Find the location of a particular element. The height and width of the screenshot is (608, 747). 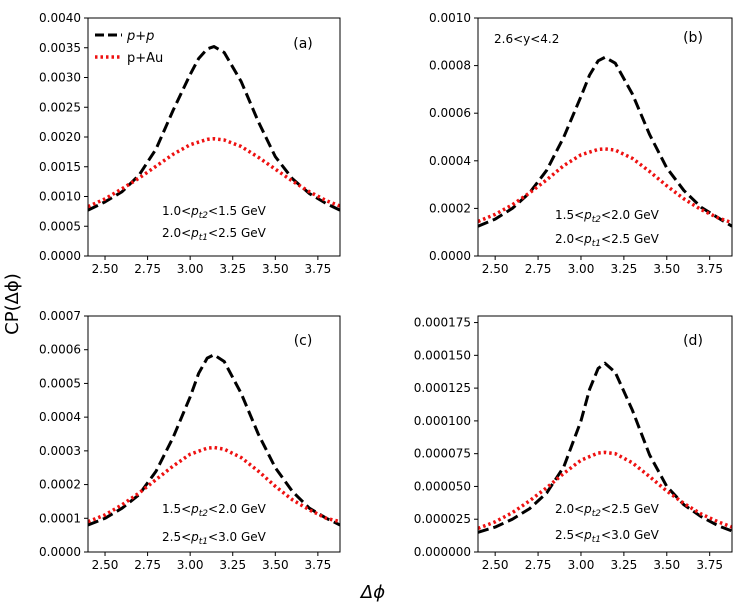

panel-d-annotation-1-sym: p is located at coordinates (587, 509).